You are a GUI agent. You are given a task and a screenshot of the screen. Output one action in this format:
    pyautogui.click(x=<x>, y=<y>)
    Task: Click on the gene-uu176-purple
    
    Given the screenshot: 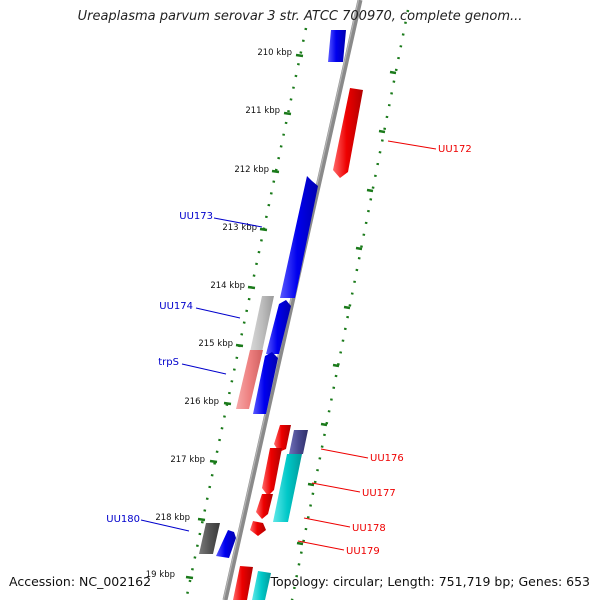 What is the action you would take?
    pyautogui.click(x=298, y=442)
    